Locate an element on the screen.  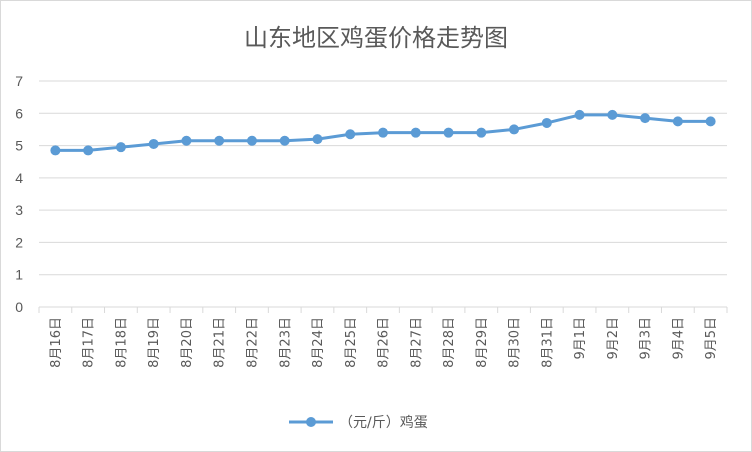
x-tick-label: 8月30日 is located at coordinates (515, 342).